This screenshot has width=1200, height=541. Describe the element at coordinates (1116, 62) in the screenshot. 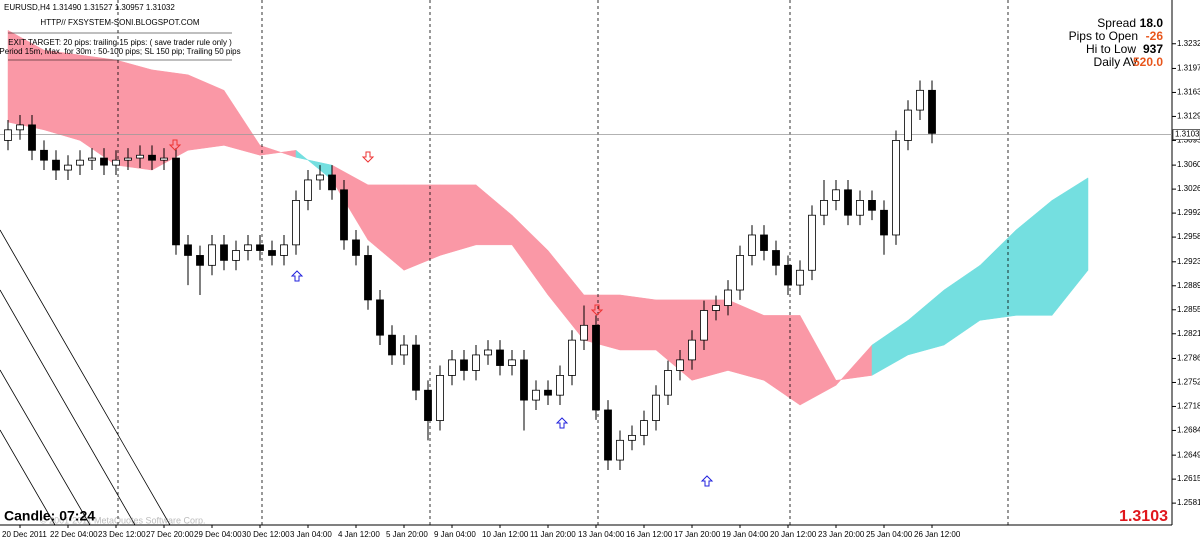

I see `info-label: Daily AV` at that location.